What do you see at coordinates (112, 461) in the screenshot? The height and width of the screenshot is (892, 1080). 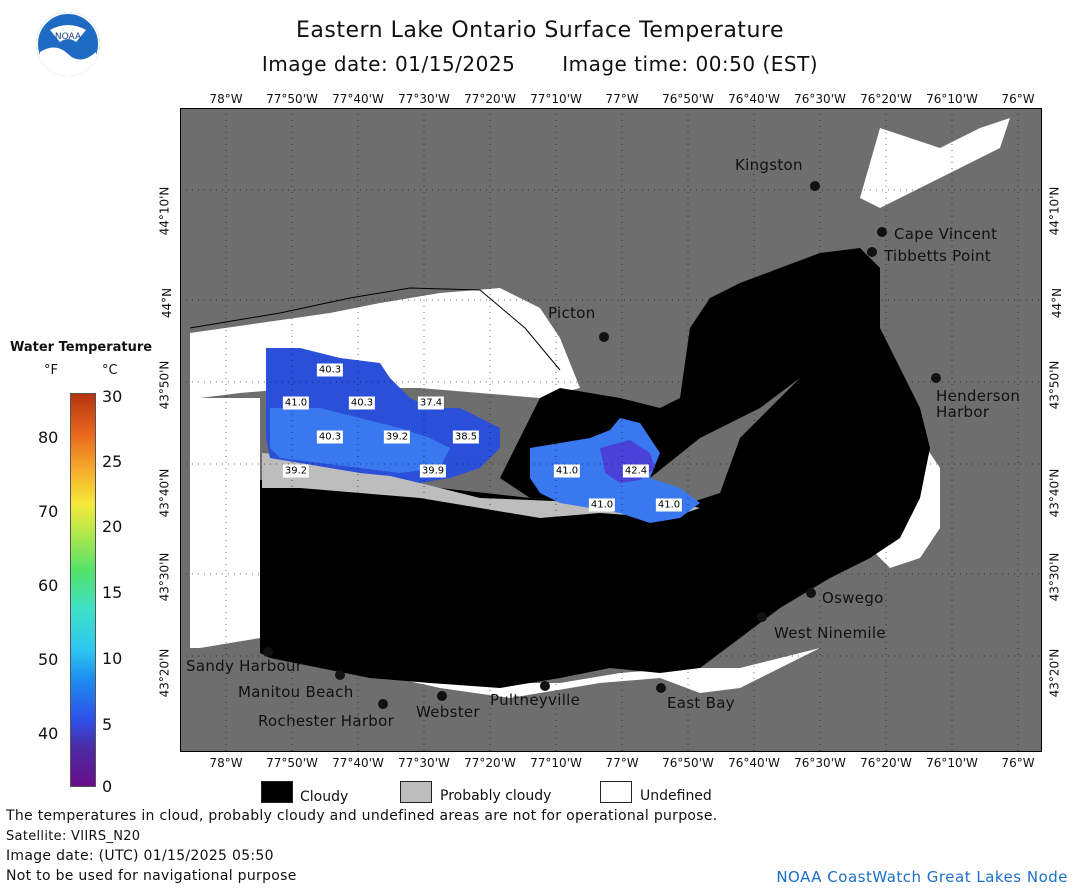 I see `c-tick: 25` at bounding box center [112, 461].